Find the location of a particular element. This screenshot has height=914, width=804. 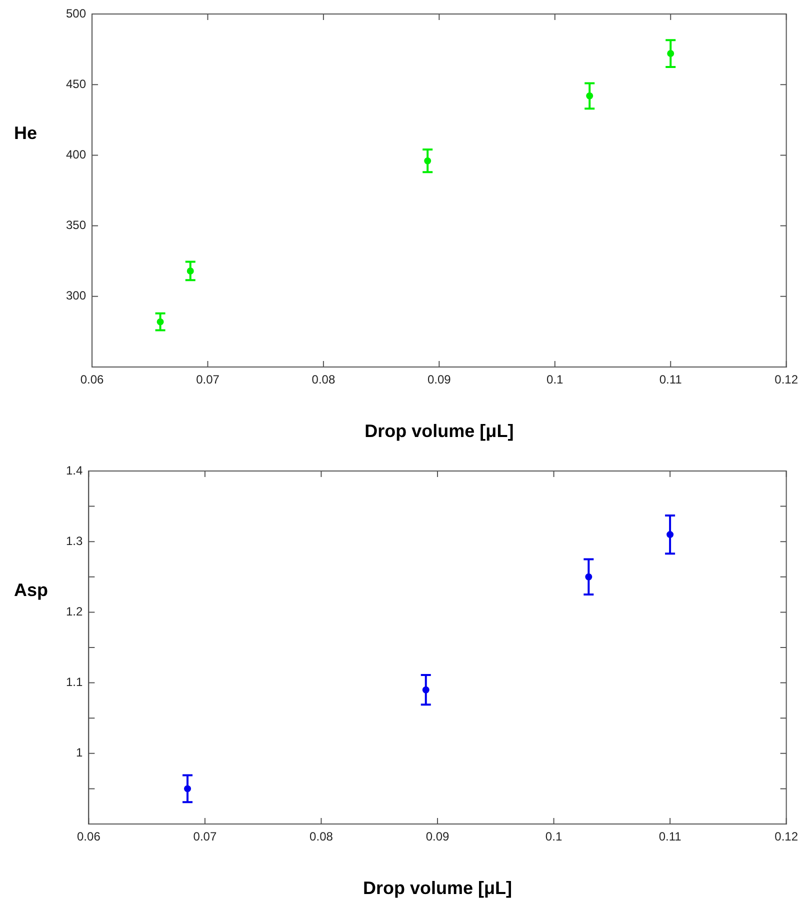

y-tick-label: 1.1 is located at coordinates (74, 682).